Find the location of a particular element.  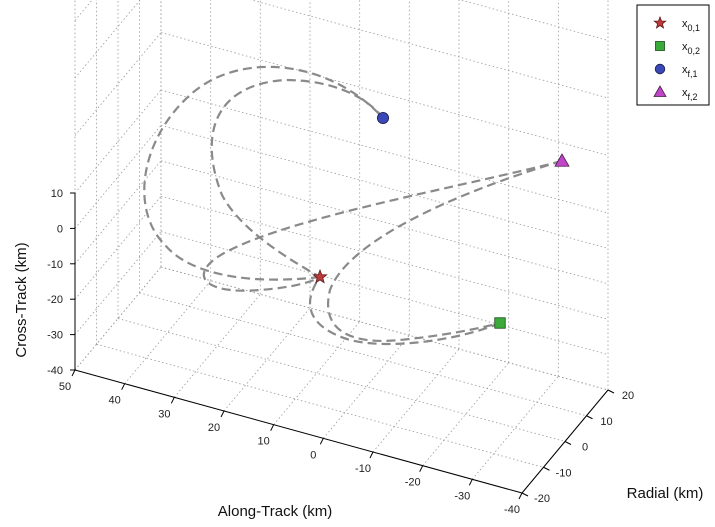

cross-track-tick-label: -30 is located at coordinates (55, 336).